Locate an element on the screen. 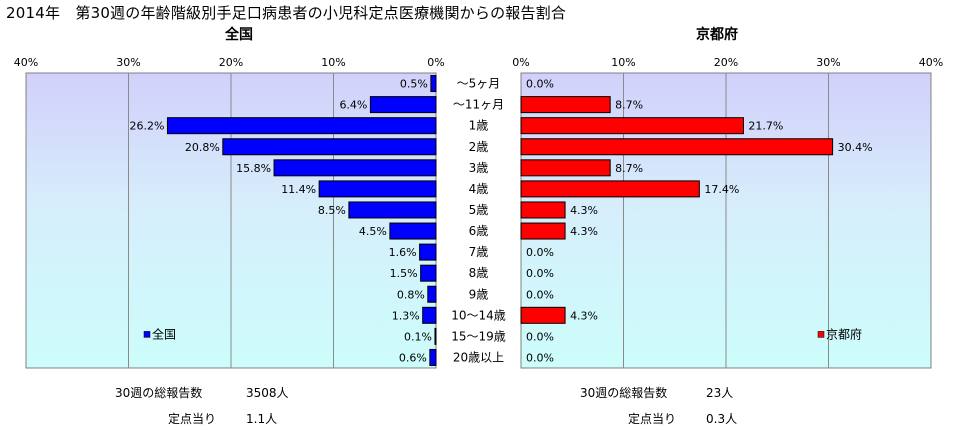  right-per-site-label: 定点当り is located at coordinates (652, 419).